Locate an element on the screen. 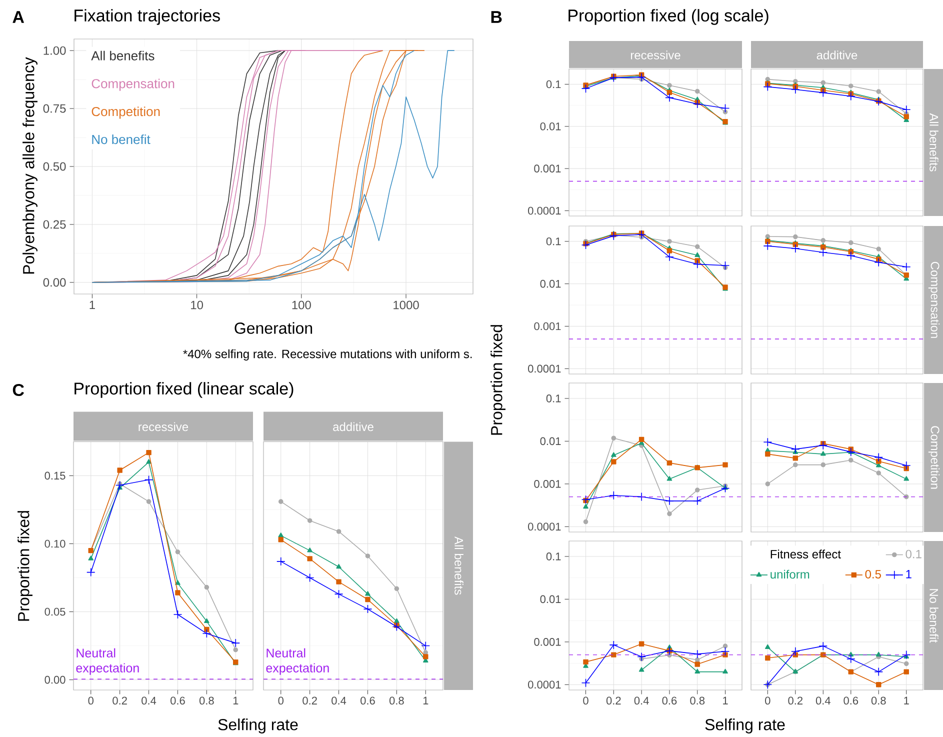 This screenshot has height=737, width=943. y2-axis-title: Competition is located at coordinates (934, 457).